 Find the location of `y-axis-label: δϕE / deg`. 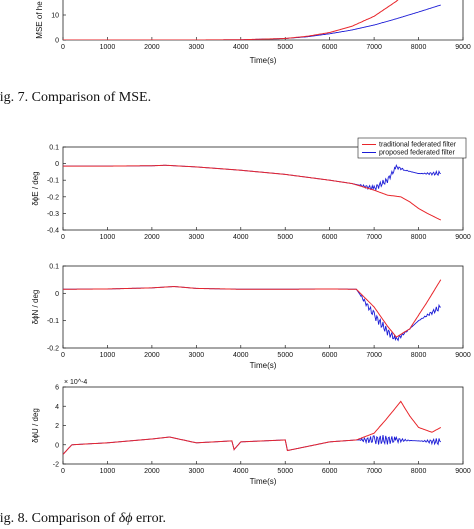

y-axis-label: δϕE / deg is located at coordinates (35, 188).